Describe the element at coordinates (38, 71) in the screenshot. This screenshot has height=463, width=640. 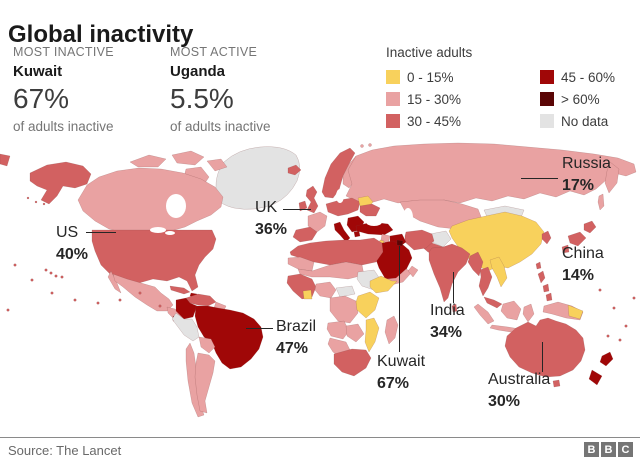
I see `stat-country: Kuwait` at that location.